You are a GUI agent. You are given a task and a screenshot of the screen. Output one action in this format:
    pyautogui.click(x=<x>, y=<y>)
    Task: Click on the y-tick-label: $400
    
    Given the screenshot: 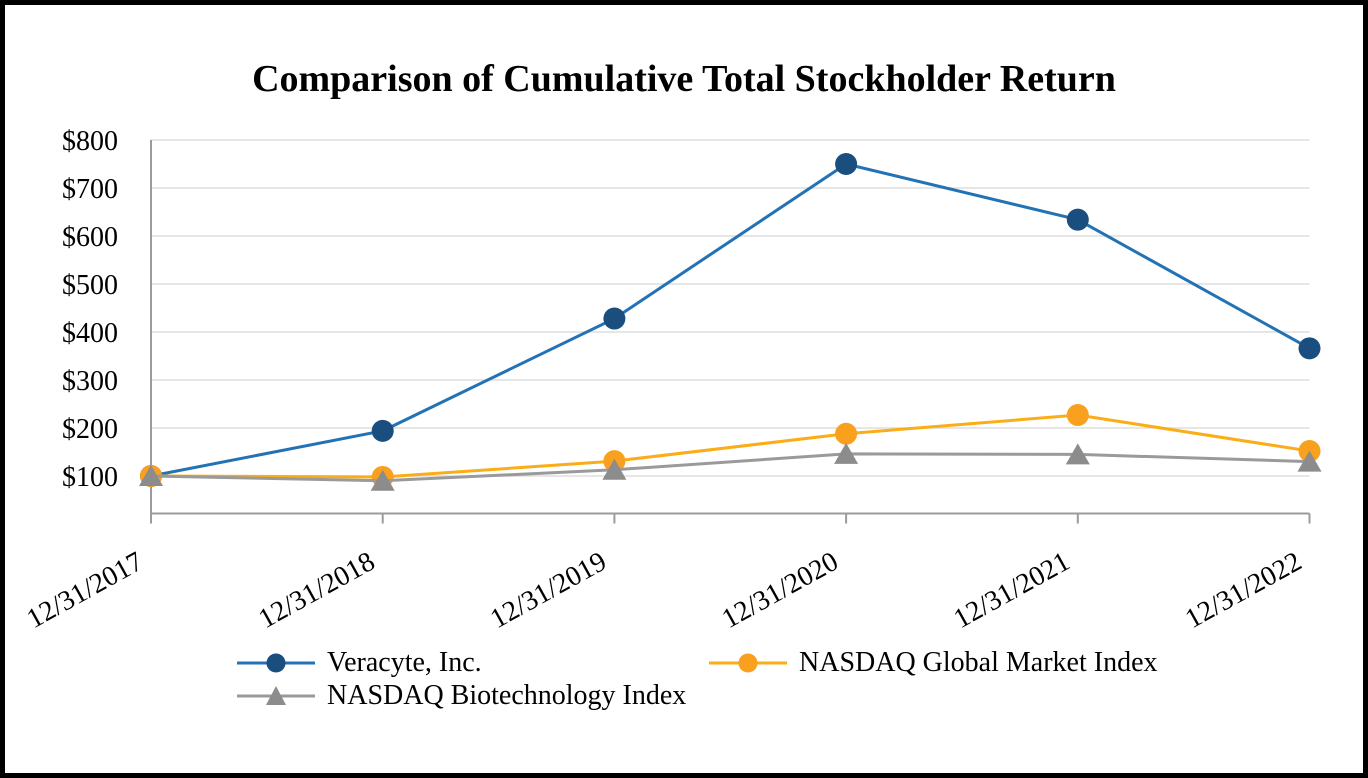 What is the action you would take?
    pyautogui.click(x=90, y=333)
    